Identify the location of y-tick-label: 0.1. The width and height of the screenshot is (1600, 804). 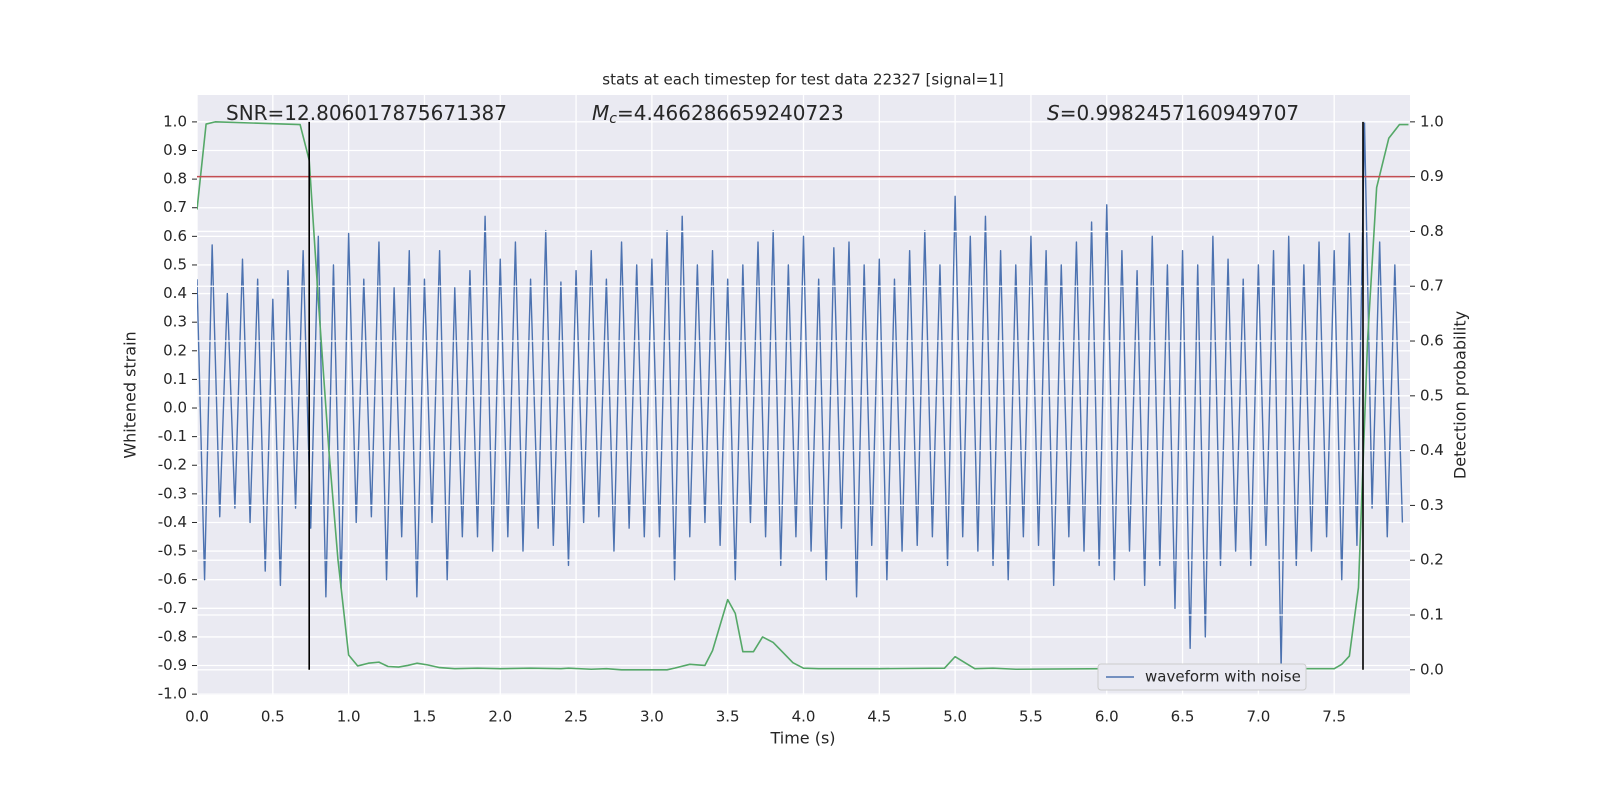
(175, 379).